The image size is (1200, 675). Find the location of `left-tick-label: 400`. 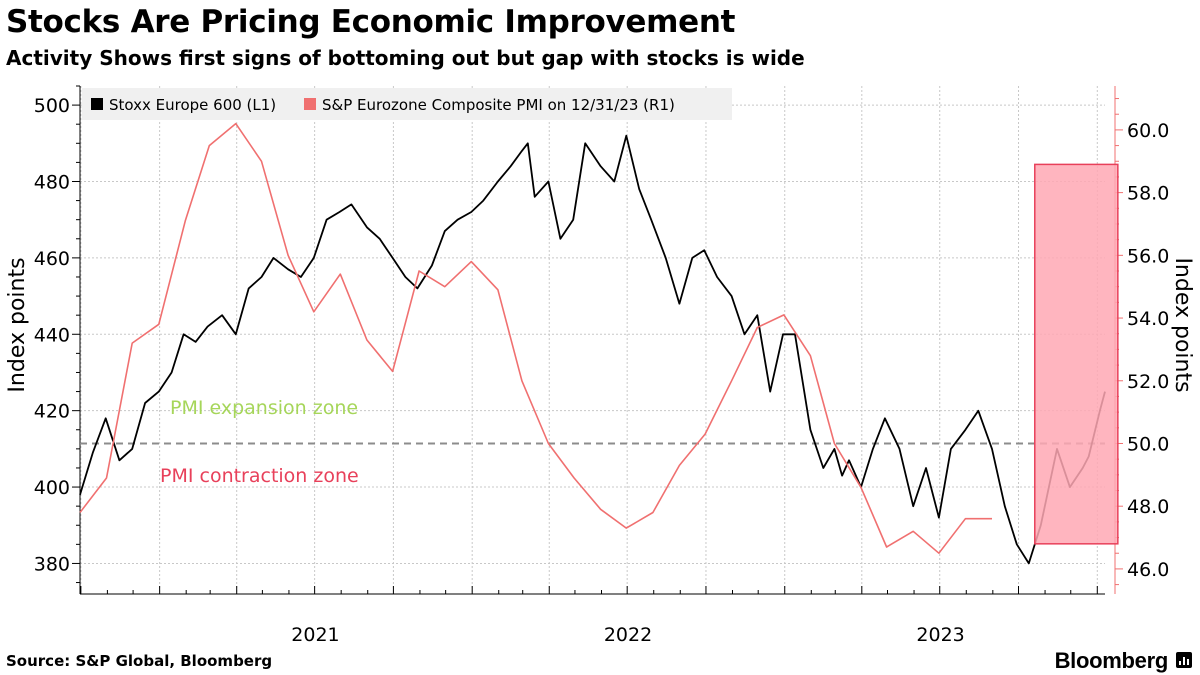

left-tick-label: 400 is located at coordinates (52, 488).